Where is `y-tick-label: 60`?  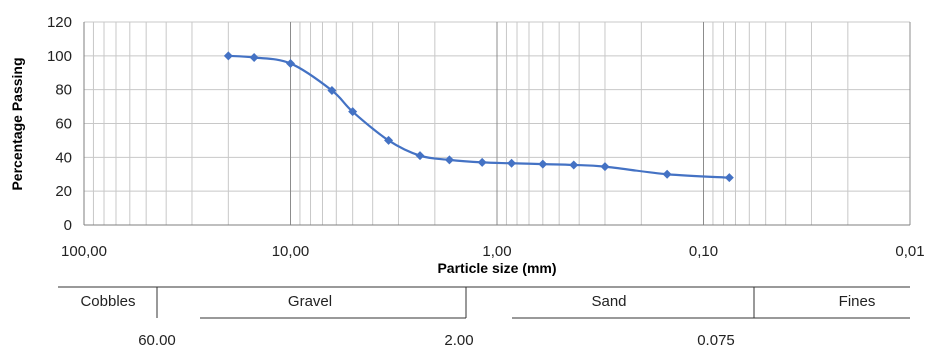
y-tick-label: 60 is located at coordinates (63, 124).